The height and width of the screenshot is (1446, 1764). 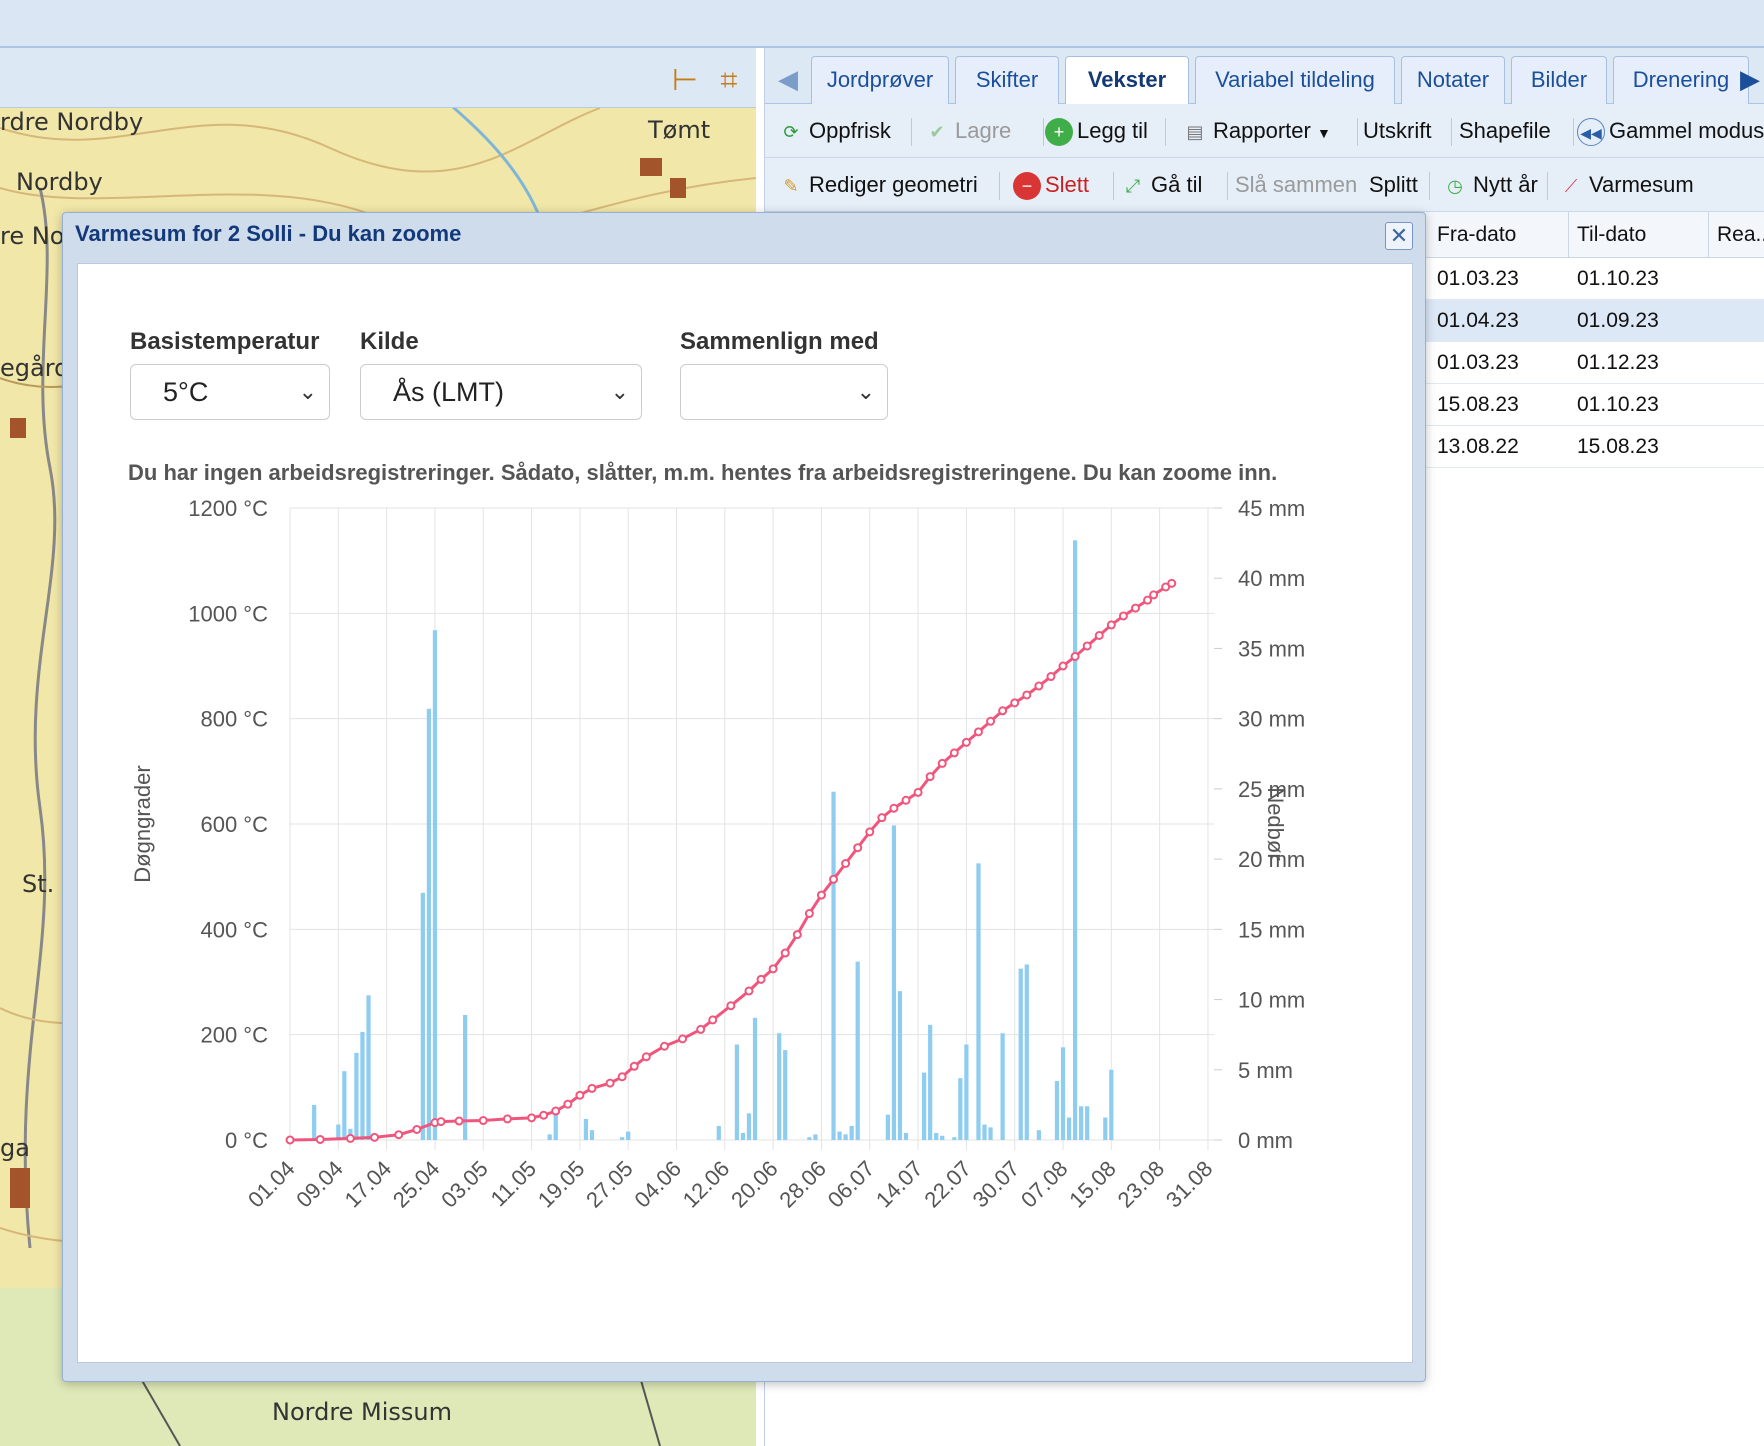 I want to click on new-year-button: ◷ Nytt år, so click(x=1489, y=185).